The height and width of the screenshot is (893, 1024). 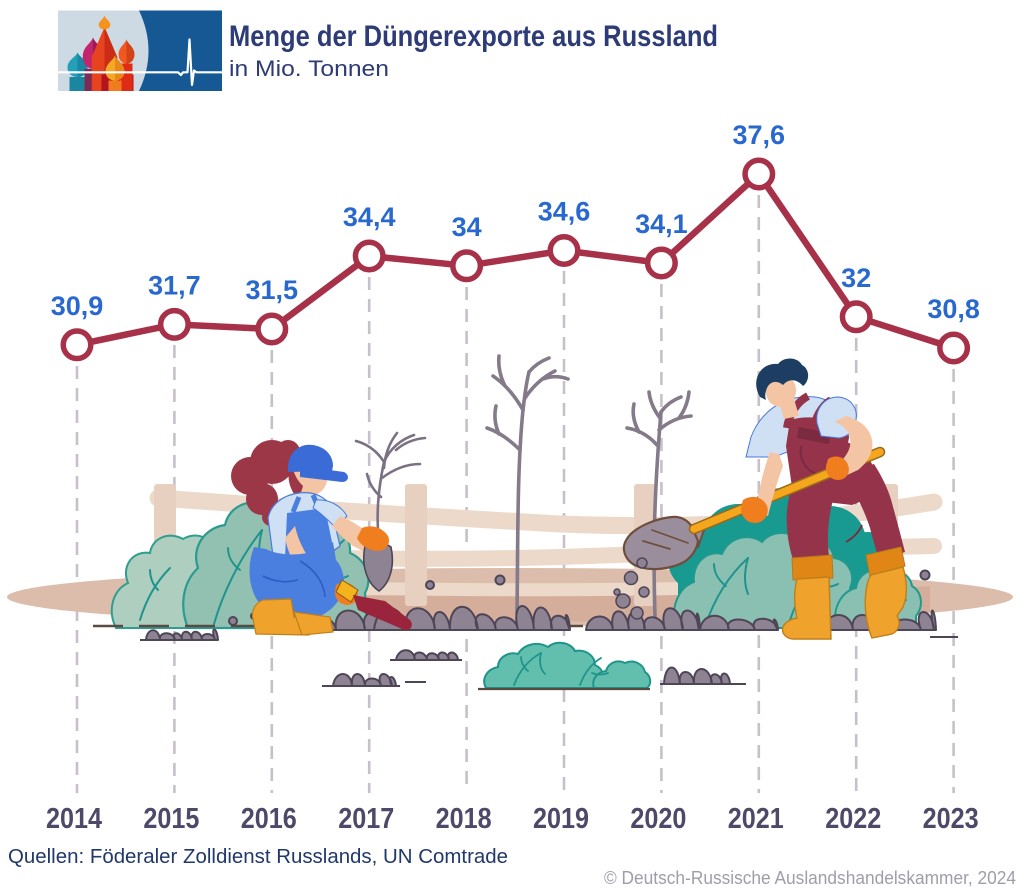 What do you see at coordinates (853, 819) in the screenshot?
I see `svg-text: 2022` at bounding box center [853, 819].